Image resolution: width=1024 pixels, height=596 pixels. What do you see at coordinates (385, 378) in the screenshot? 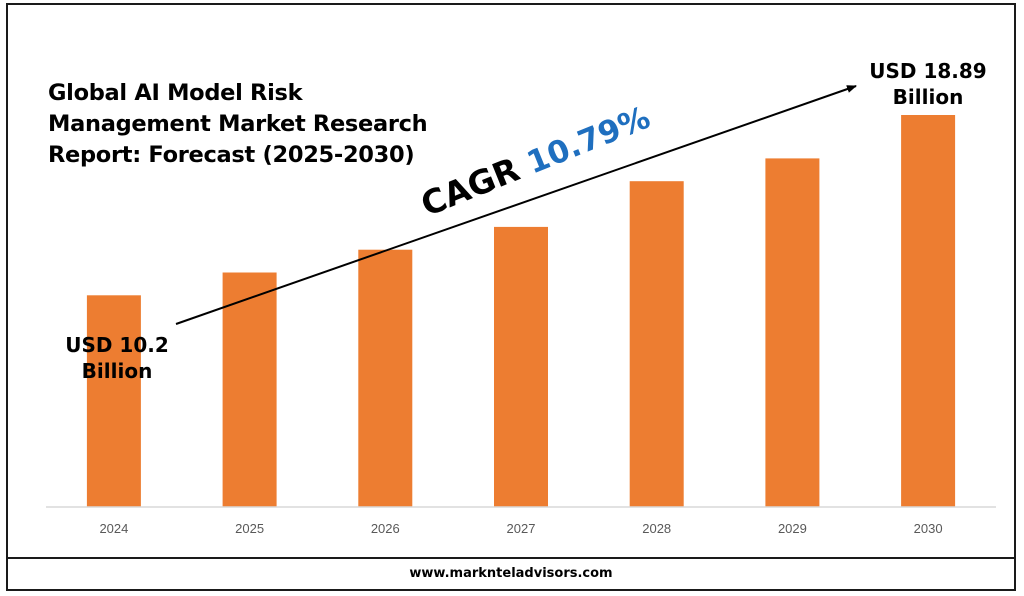
I see `bar-2026` at bounding box center [385, 378].